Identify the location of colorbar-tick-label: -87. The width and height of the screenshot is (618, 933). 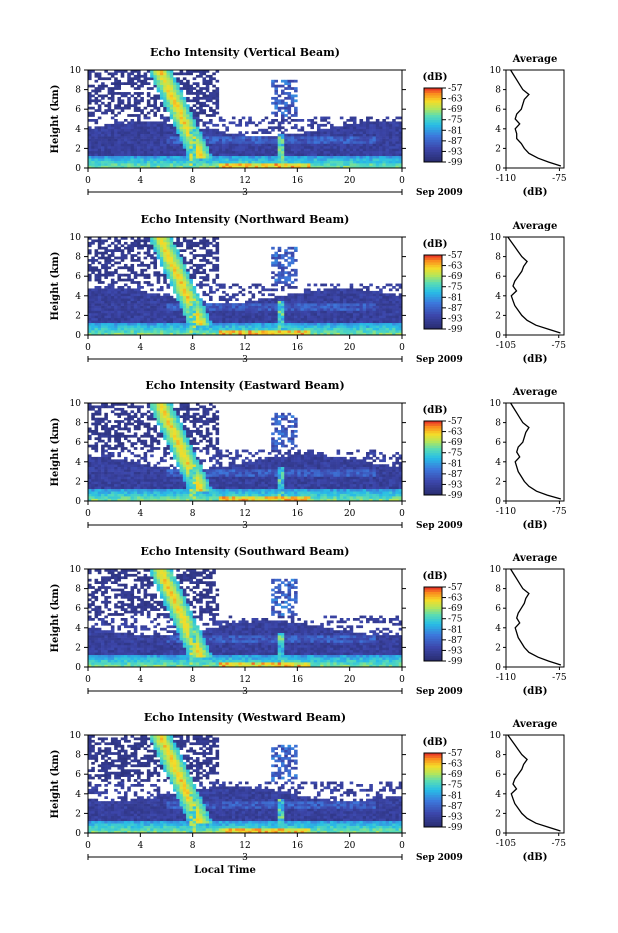
(455, 309).